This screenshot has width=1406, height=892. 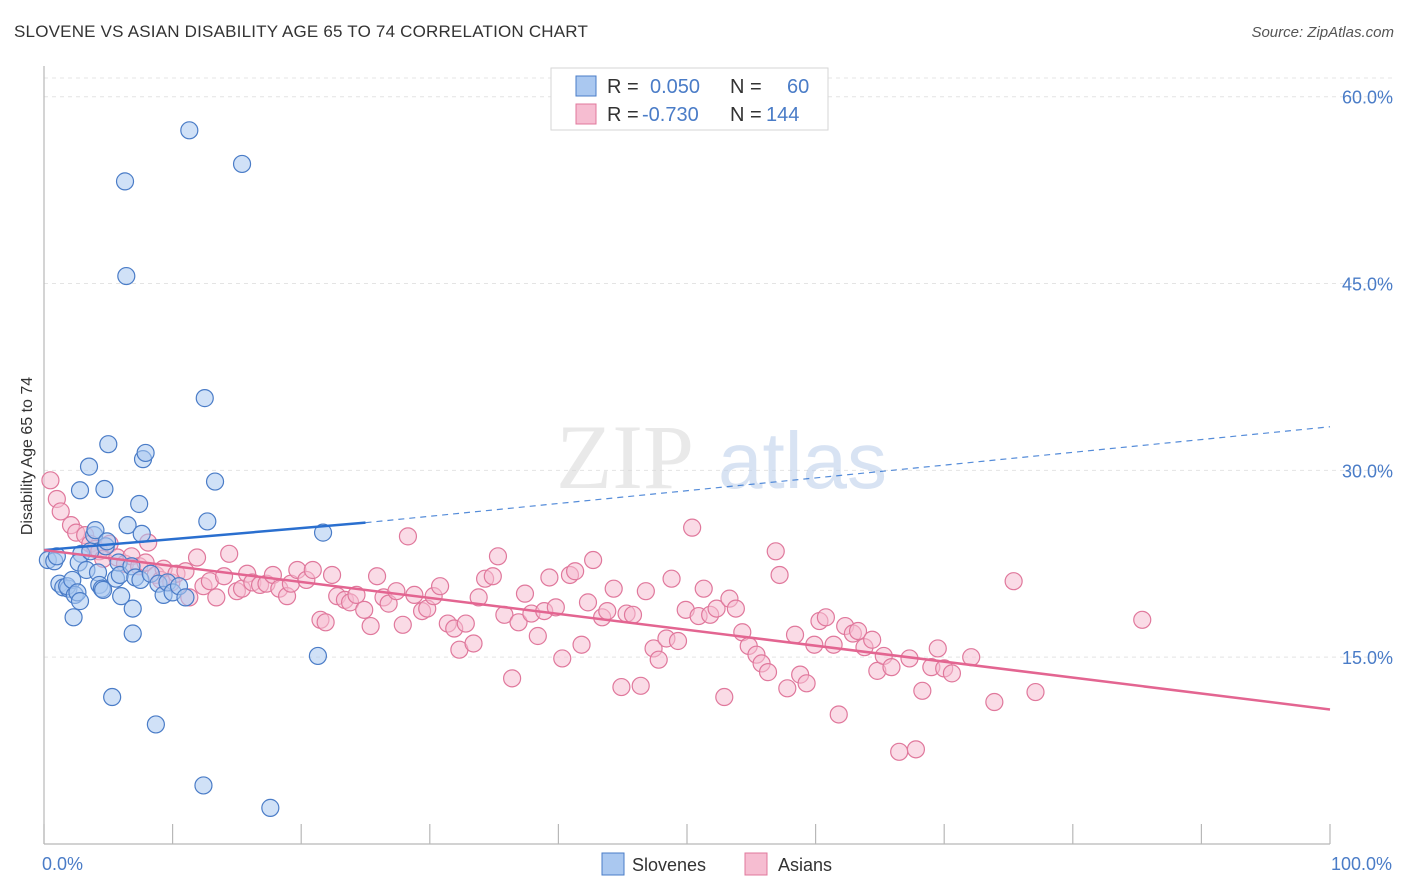 I want to click on y-tick-label: 60.0%, so click(x=1367, y=98).